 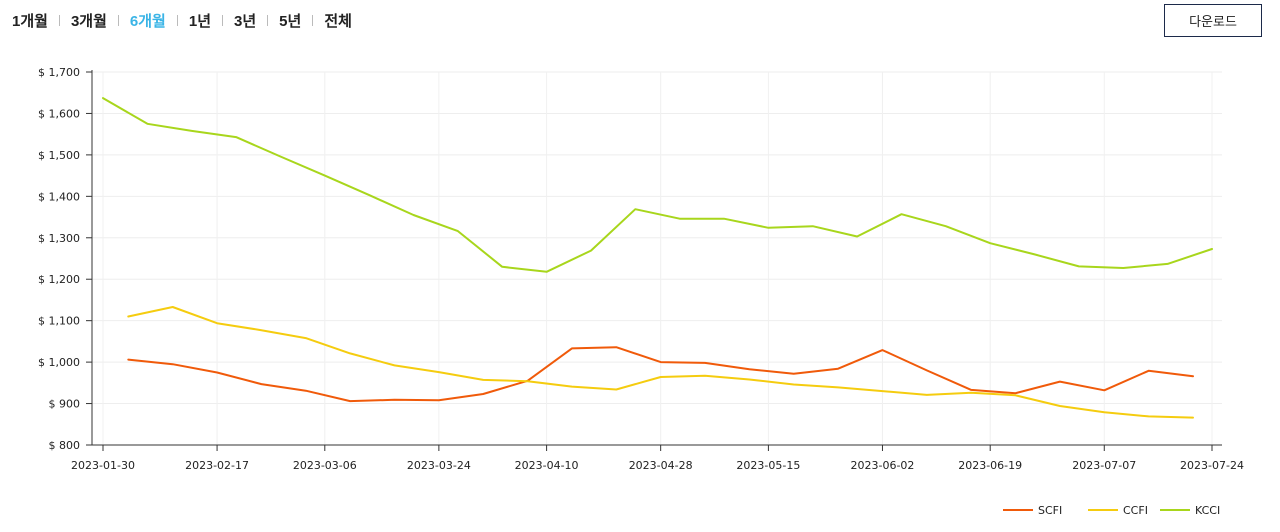 I want to click on tab-1-month: 1개월, so click(x=30, y=21).